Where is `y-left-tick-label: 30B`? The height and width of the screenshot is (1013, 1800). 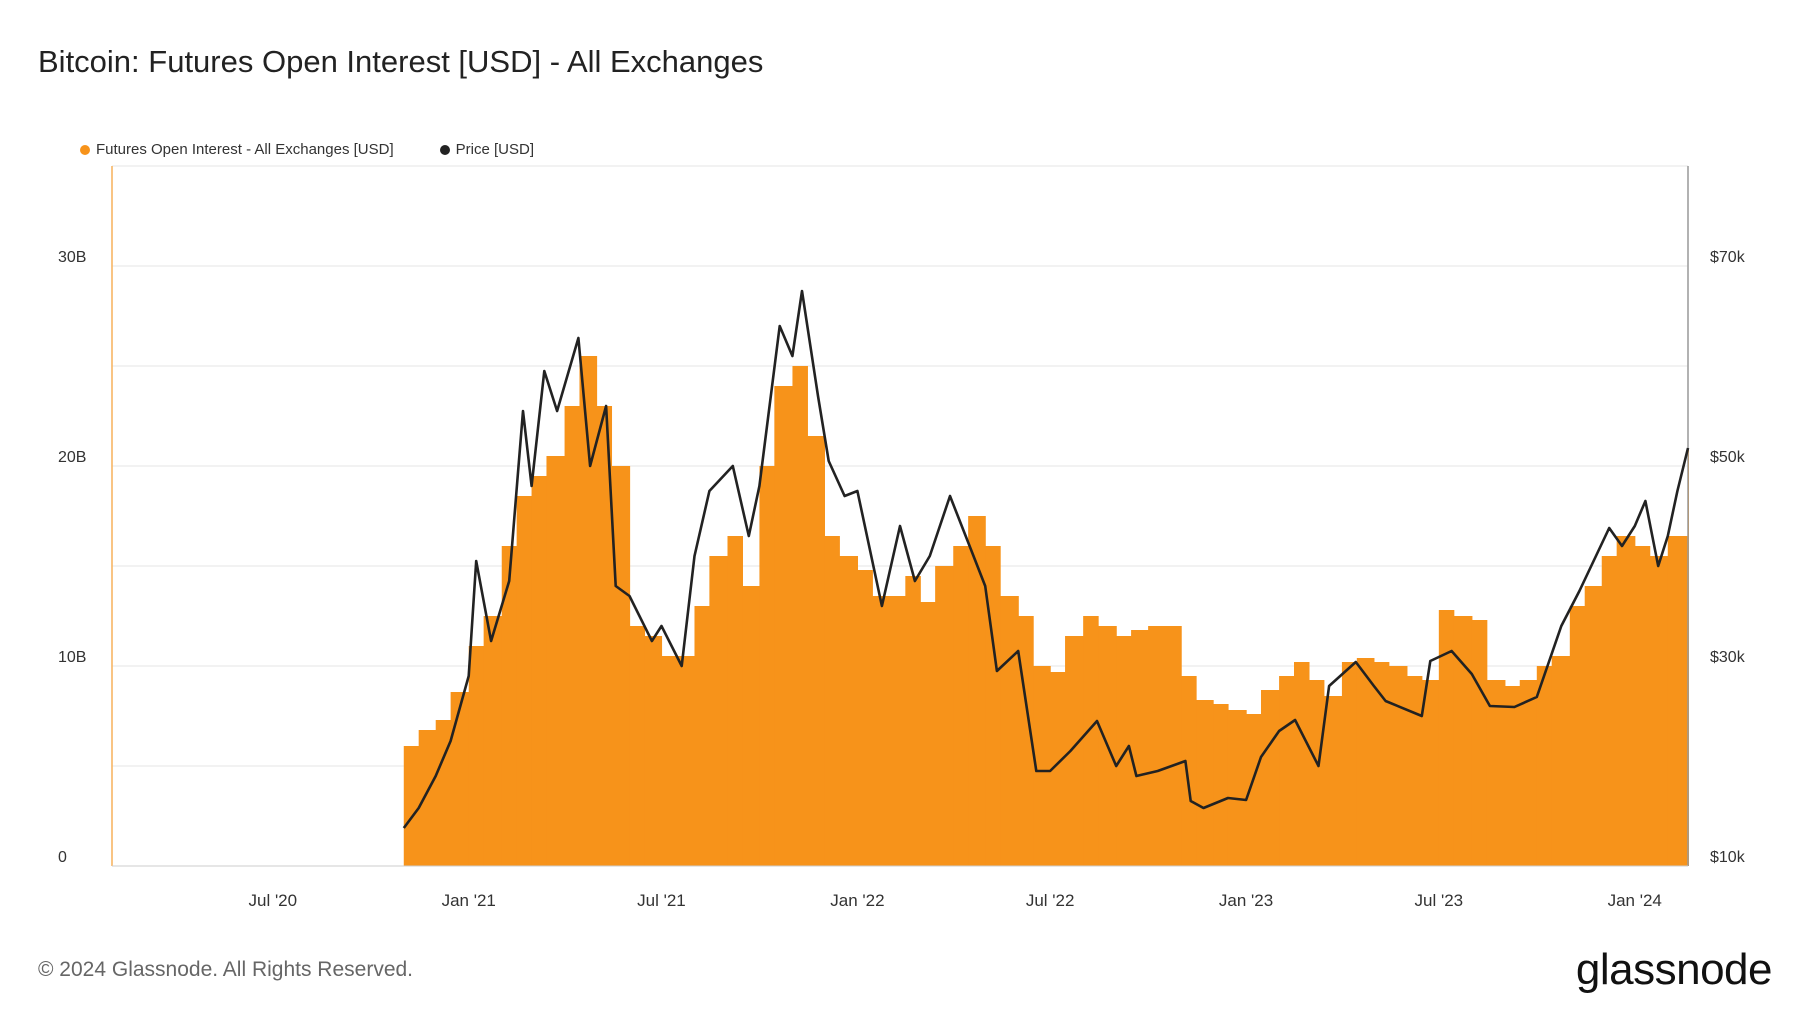
y-left-tick-label: 30B is located at coordinates (72, 257).